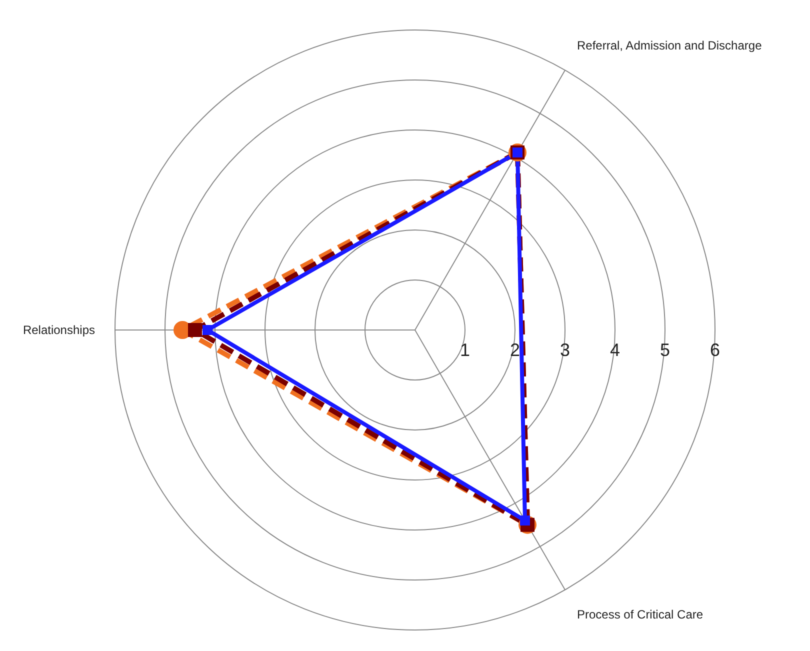  What do you see at coordinates (665, 350) in the screenshot?
I see `y-tick-label: 5` at bounding box center [665, 350].